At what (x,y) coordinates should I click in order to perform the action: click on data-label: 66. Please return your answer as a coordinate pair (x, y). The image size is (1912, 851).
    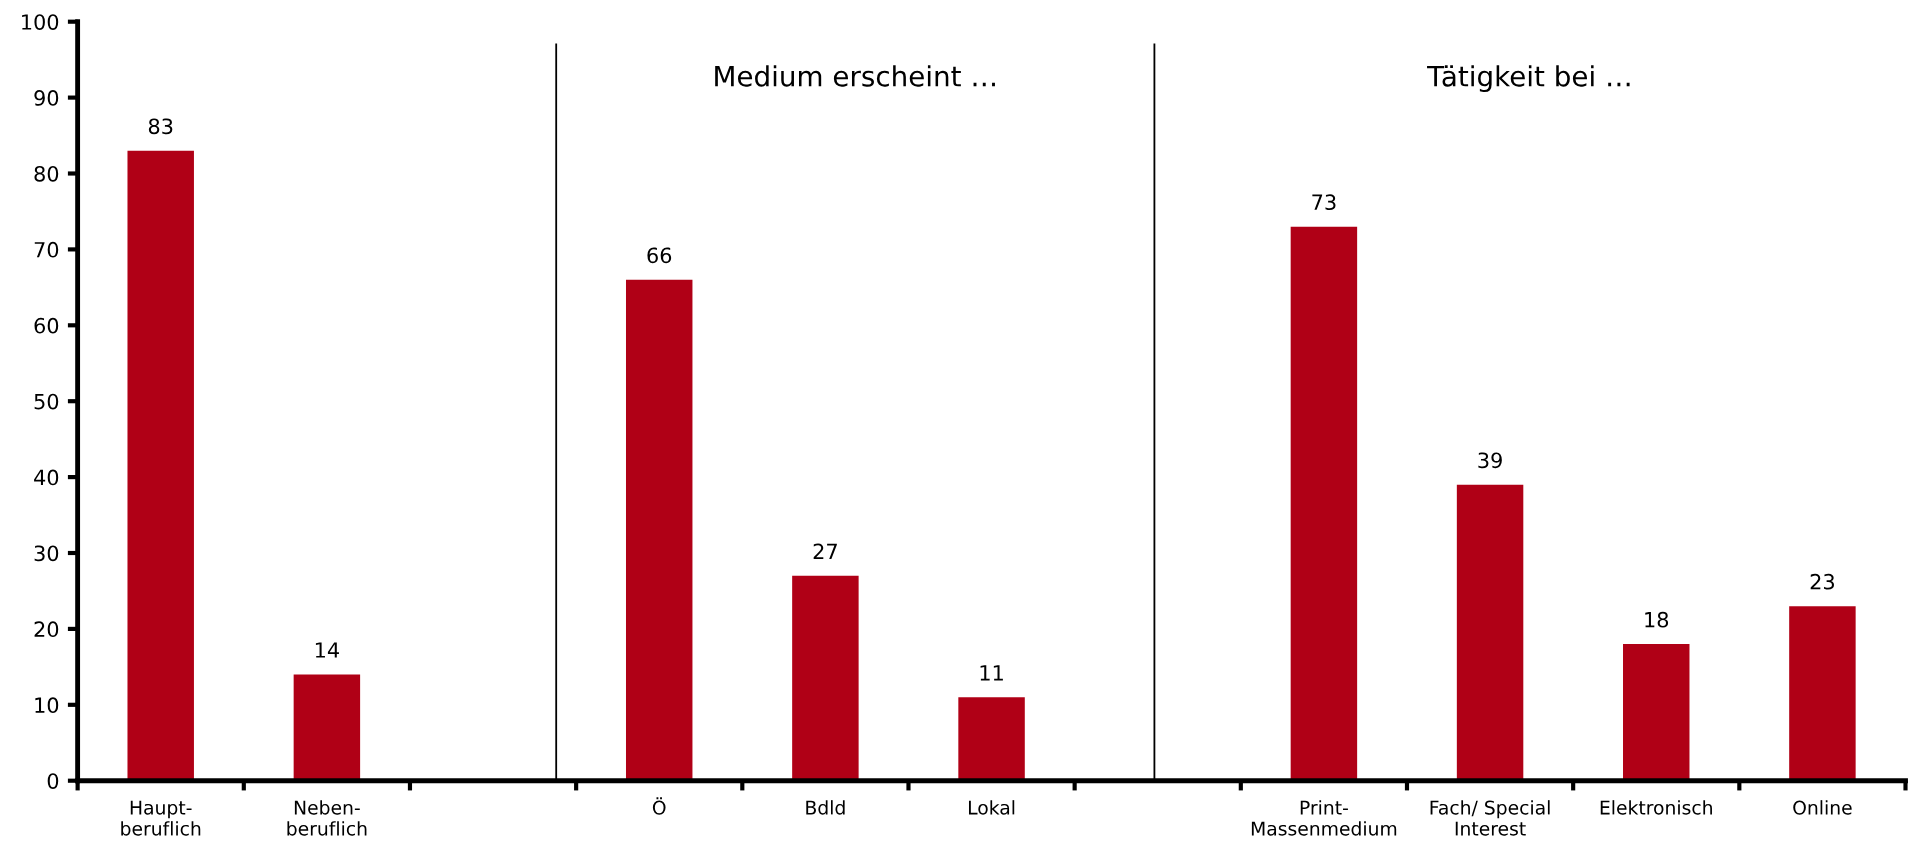
    Looking at the image, I should click on (659, 255).